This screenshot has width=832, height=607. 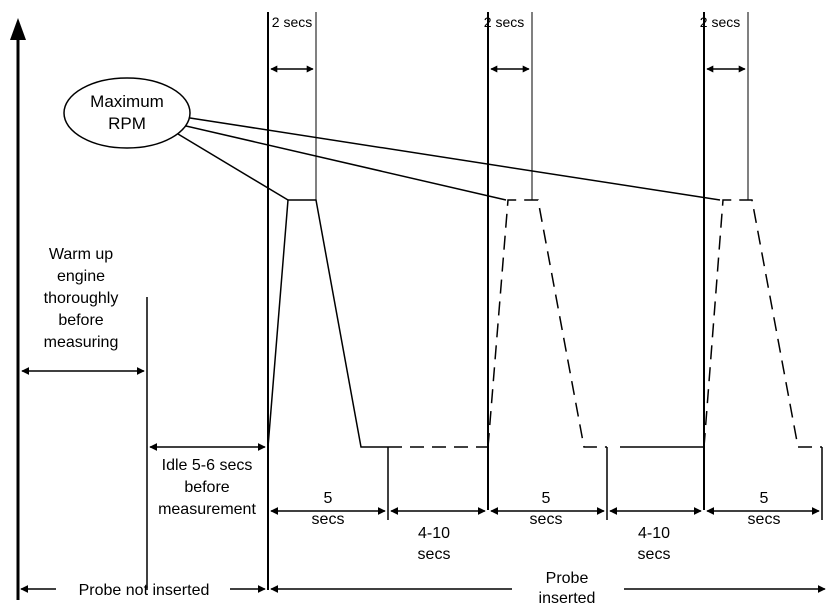 I want to click on five-secs-label-2-line2: secs, so click(x=546, y=519).